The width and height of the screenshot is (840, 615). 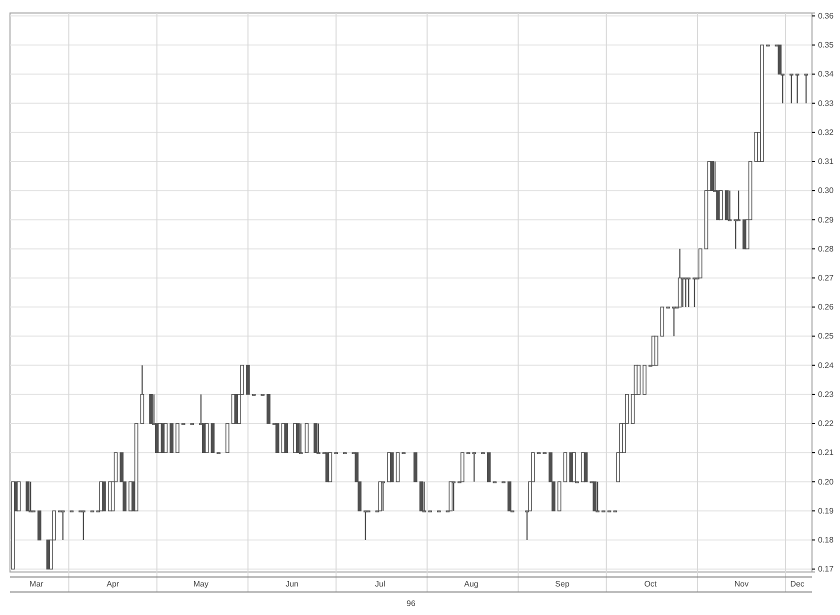 I want to click on y-tick-label: 0.24, so click(x=826, y=365).